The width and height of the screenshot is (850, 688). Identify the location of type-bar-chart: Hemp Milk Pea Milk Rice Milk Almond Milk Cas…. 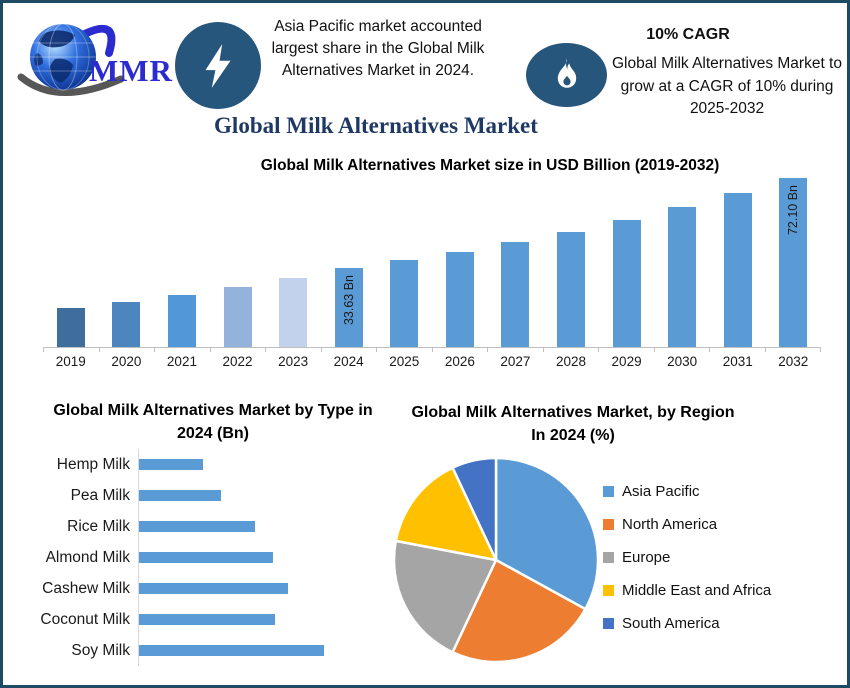
(211, 557).